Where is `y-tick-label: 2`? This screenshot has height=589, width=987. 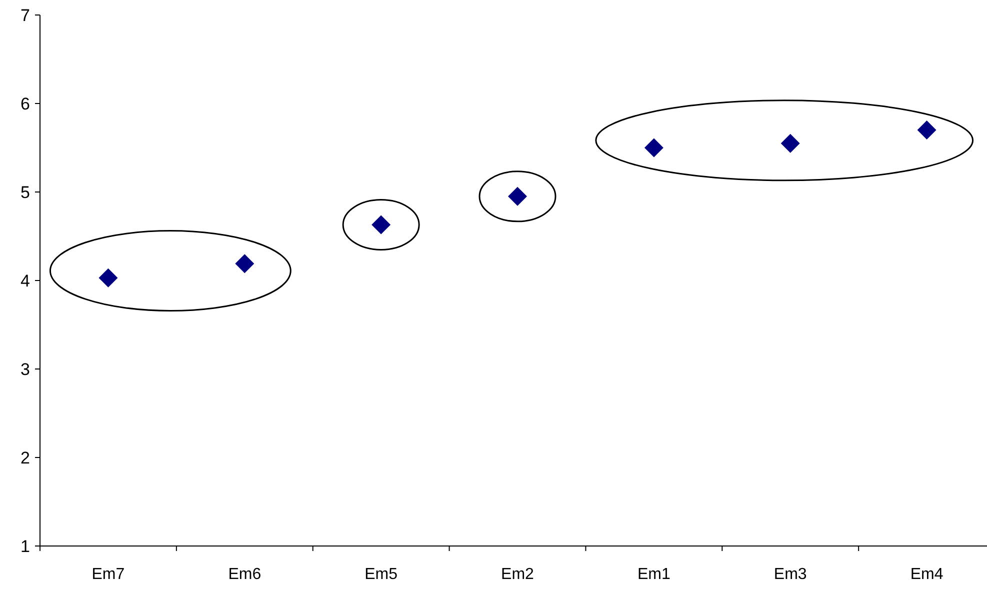 y-tick-label: 2 is located at coordinates (25, 458).